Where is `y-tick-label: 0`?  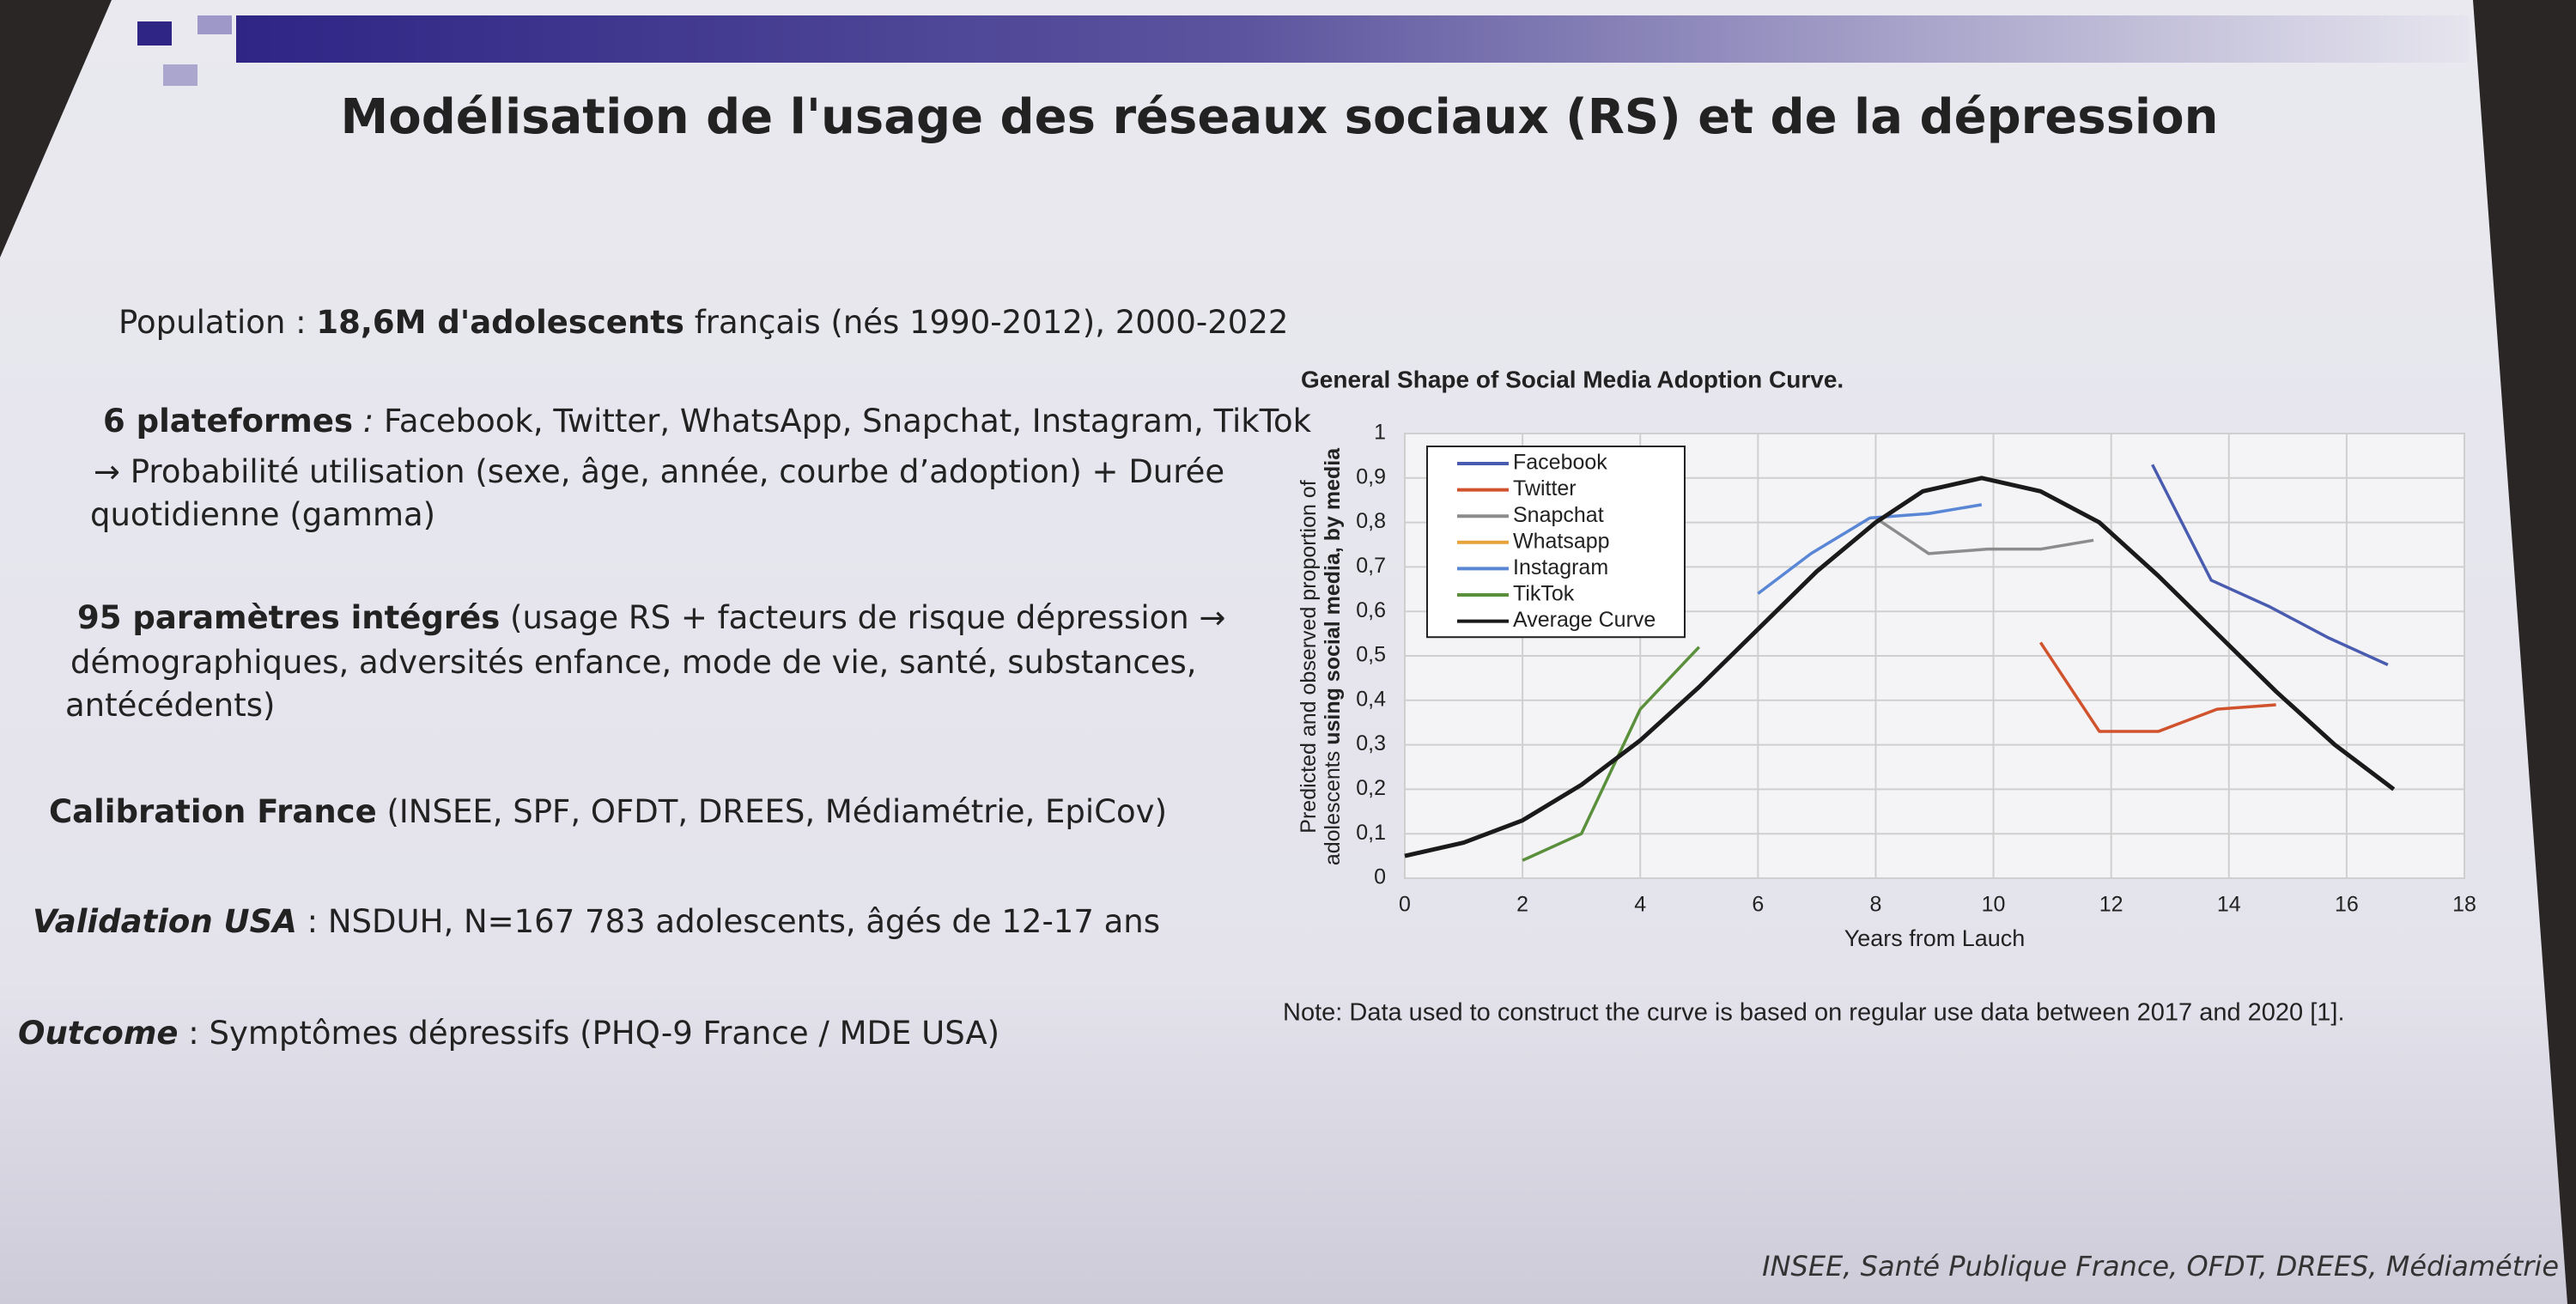 y-tick-label: 0 is located at coordinates (1380, 877).